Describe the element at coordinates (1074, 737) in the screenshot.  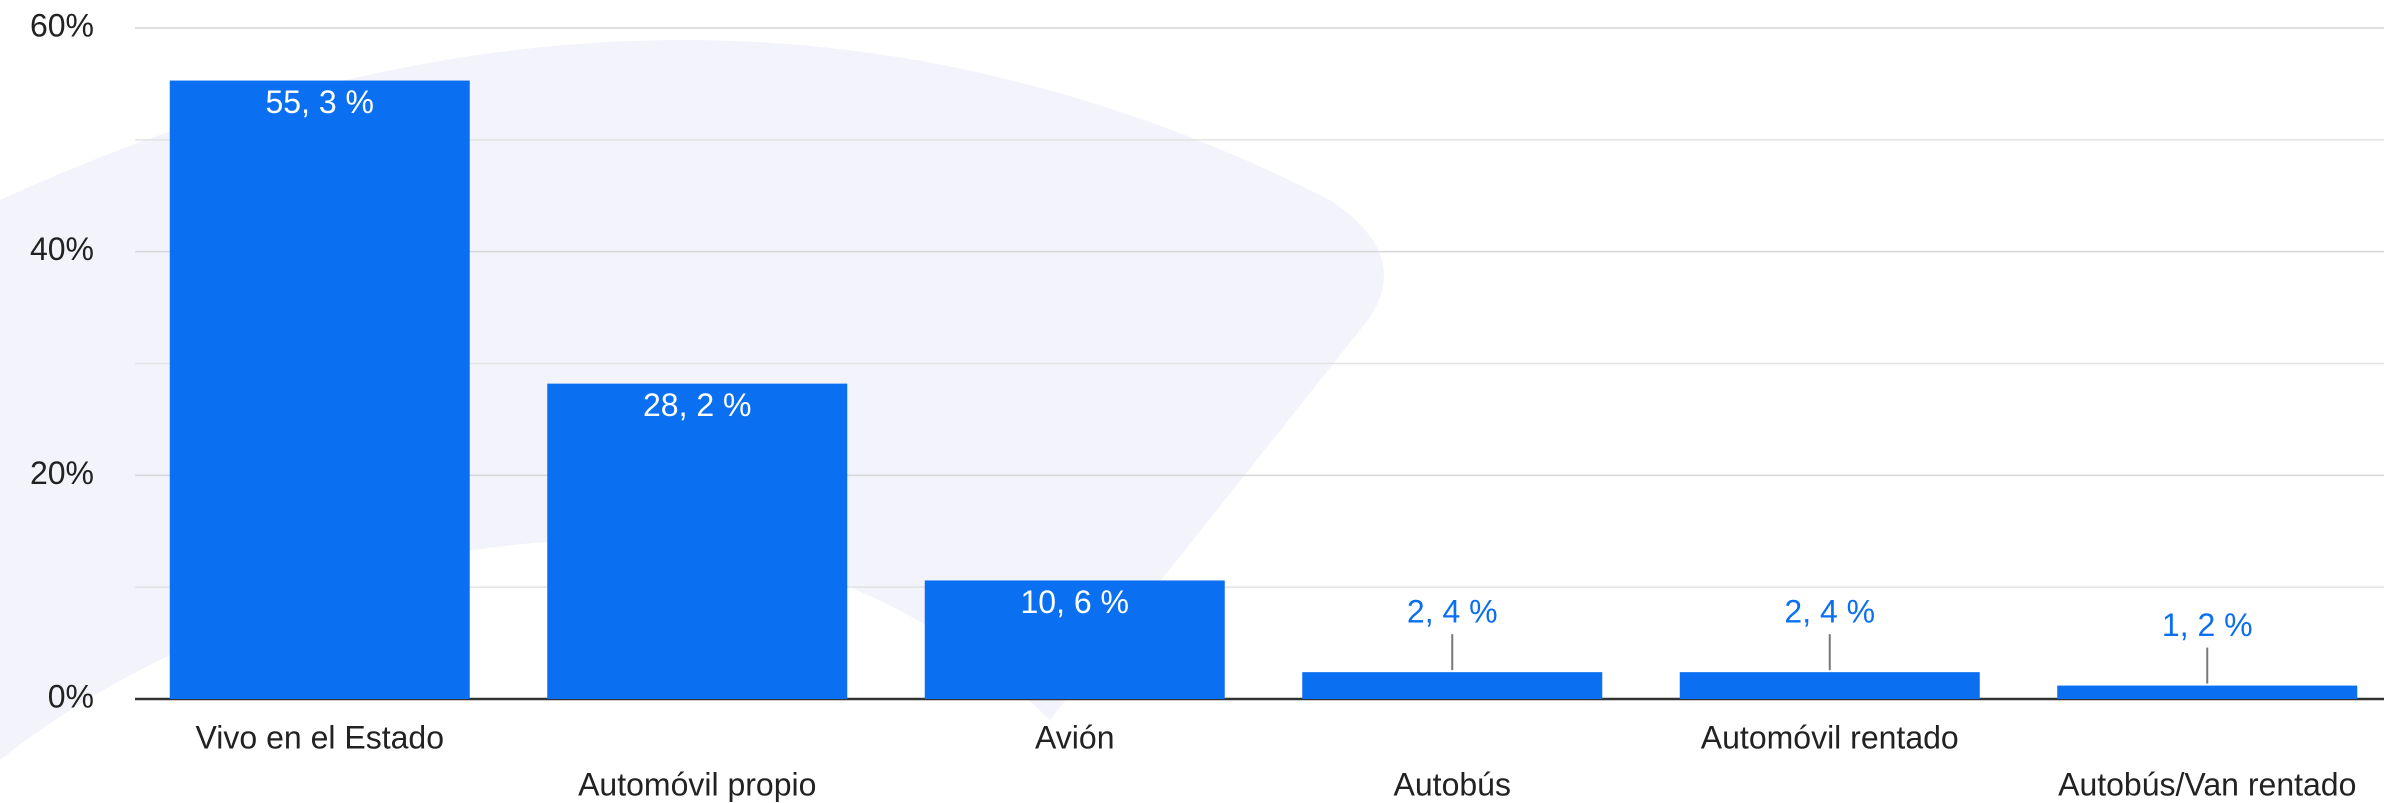
I see `x-tick-label: Avión` at that location.